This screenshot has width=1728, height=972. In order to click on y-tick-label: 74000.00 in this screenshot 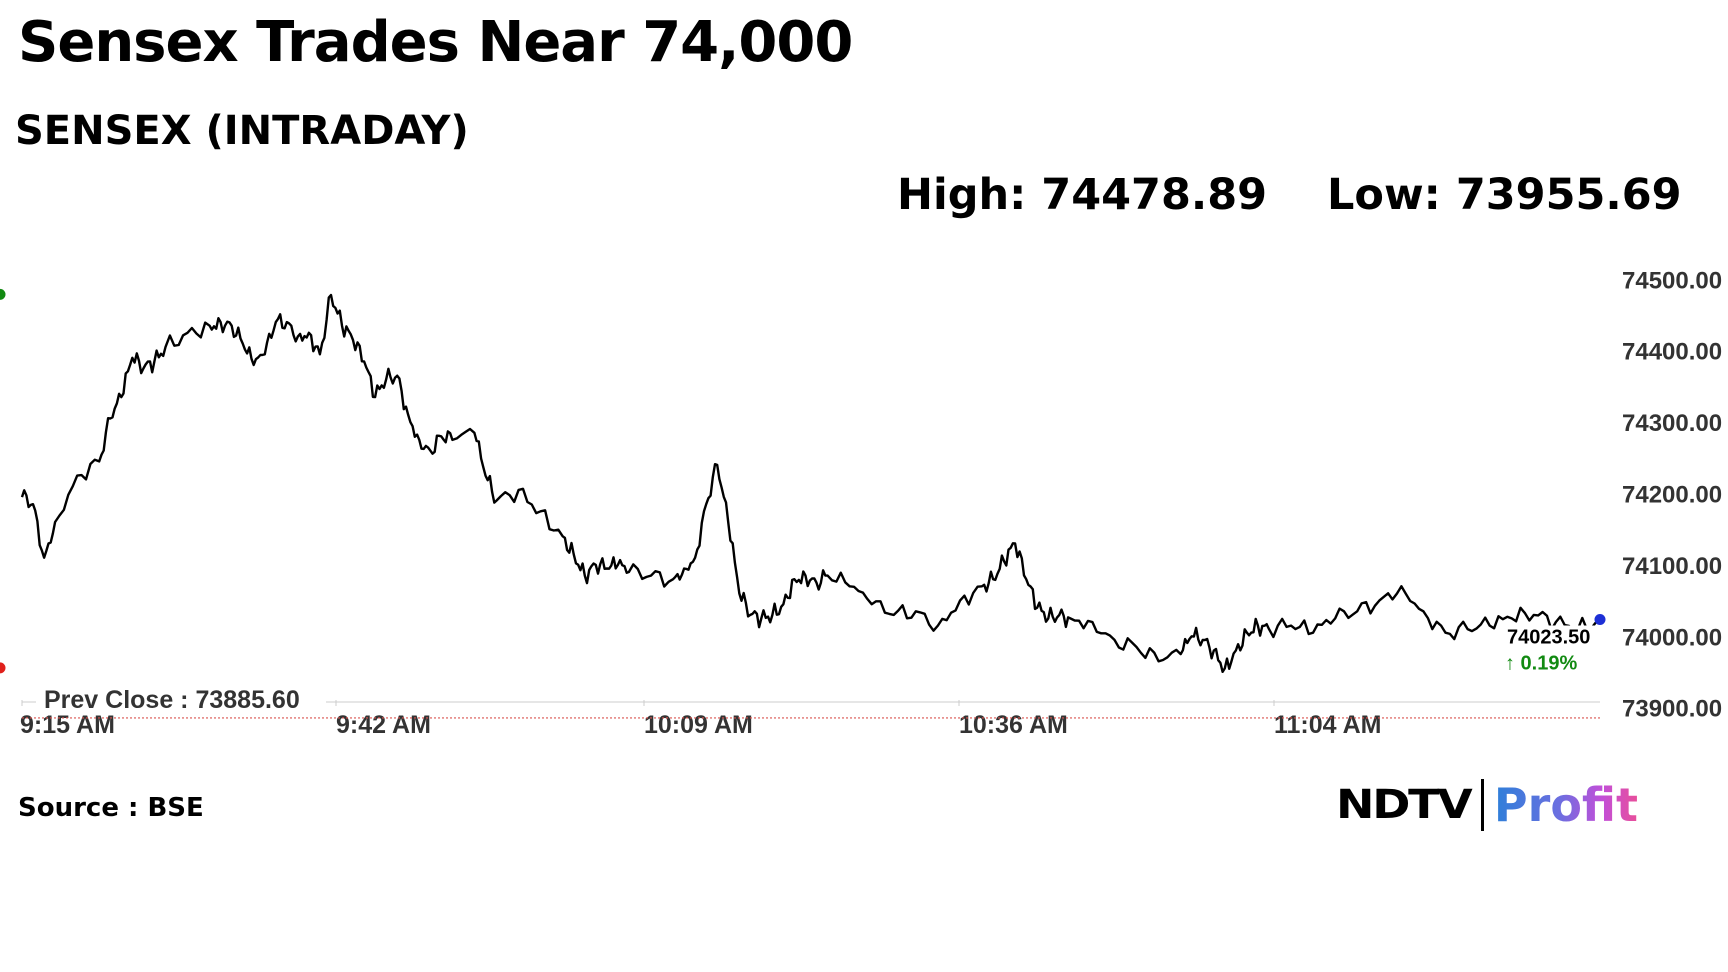, I will do `click(1672, 637)`.